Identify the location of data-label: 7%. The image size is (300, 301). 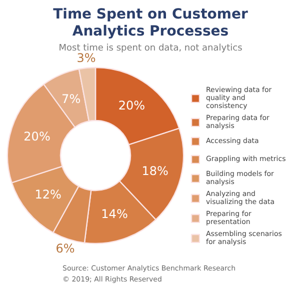
(71, 99).